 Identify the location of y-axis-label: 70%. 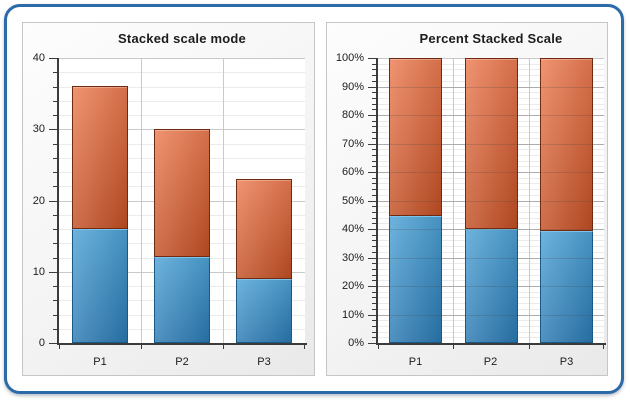
(352, 144).